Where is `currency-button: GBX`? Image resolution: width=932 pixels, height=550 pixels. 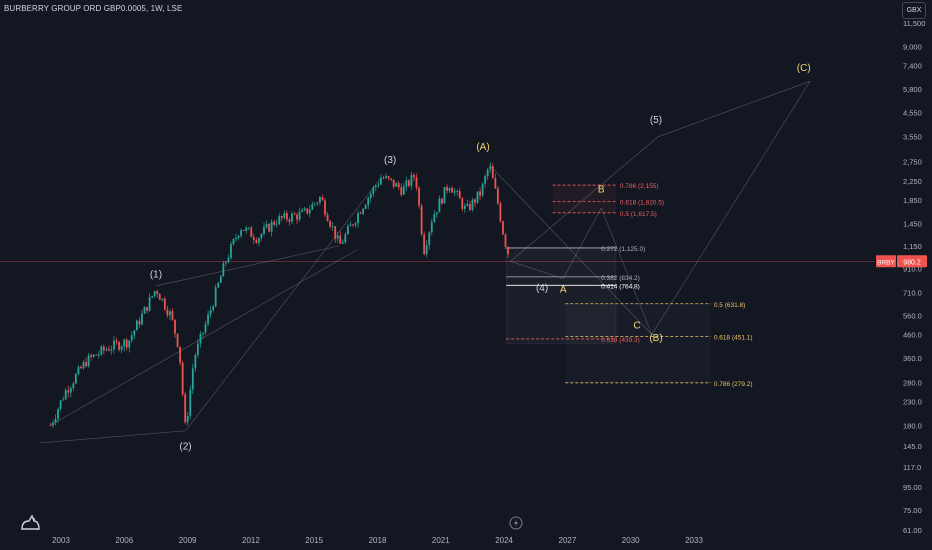 currency-button: GBX is located at coordinates (914, 10).